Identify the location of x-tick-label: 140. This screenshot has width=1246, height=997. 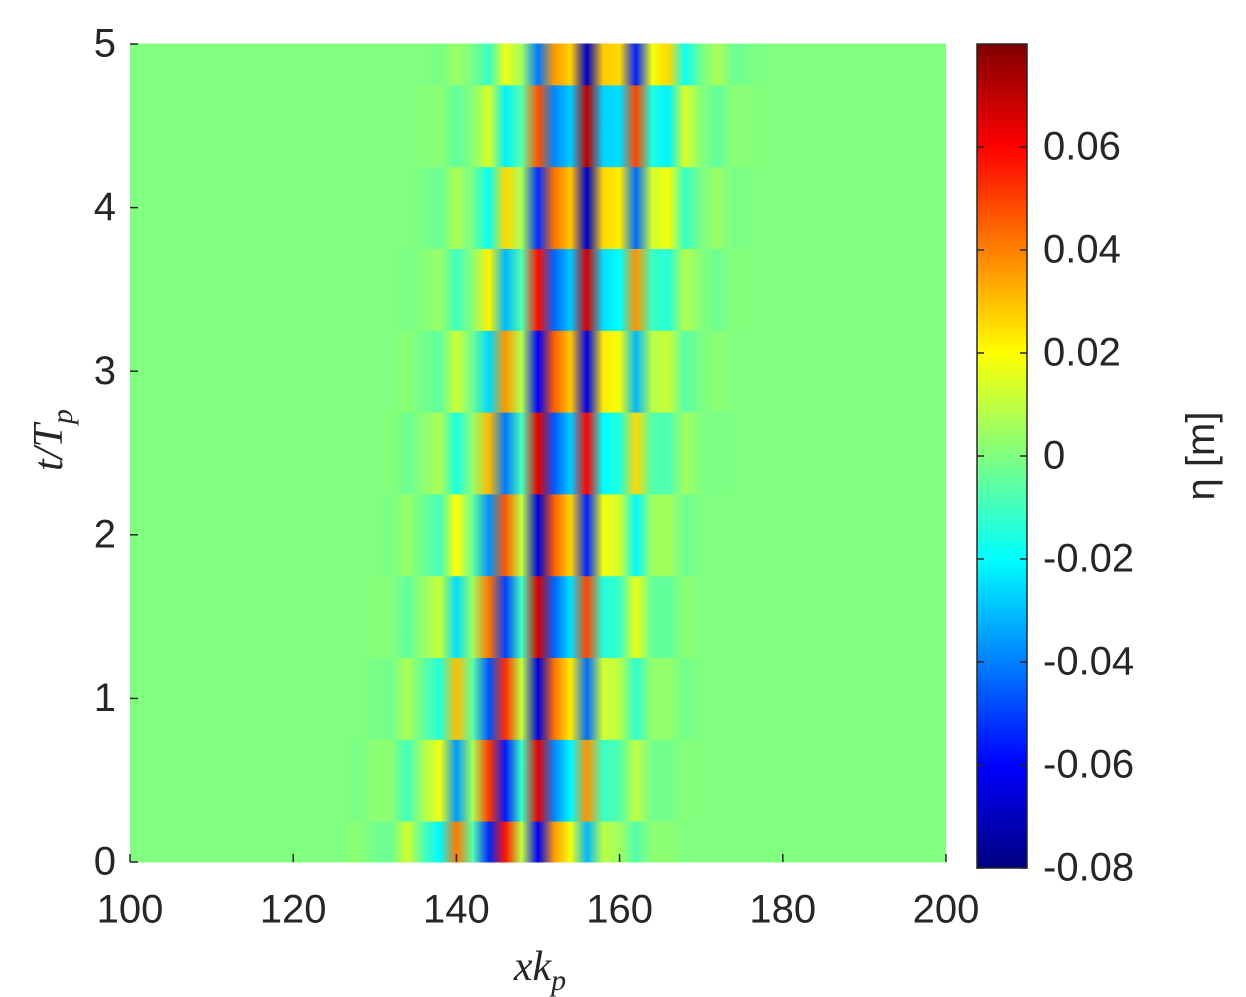
(456, 910).